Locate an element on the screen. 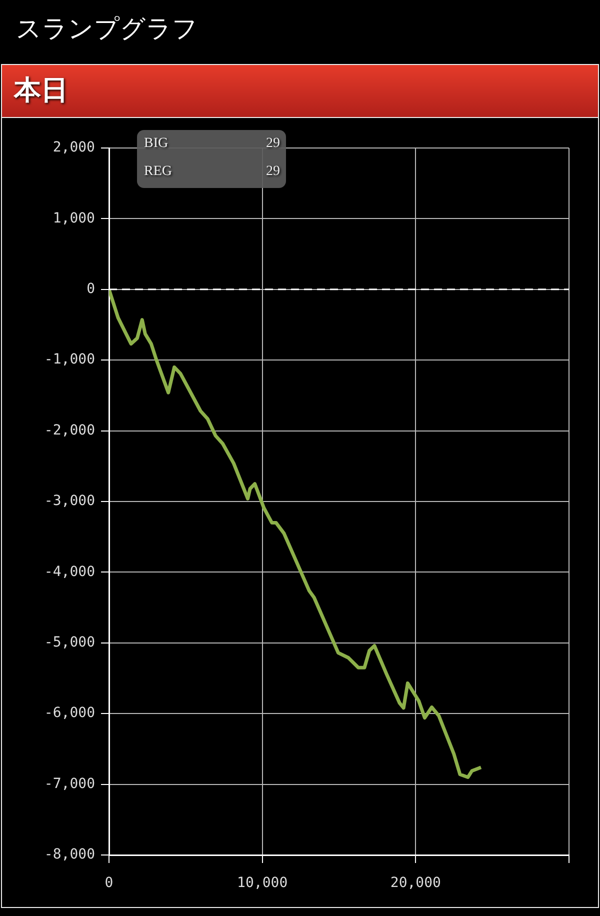 This screenshot has height=916, width=600. y-tick-label: 1,000 is located at coordinates (73, 218).